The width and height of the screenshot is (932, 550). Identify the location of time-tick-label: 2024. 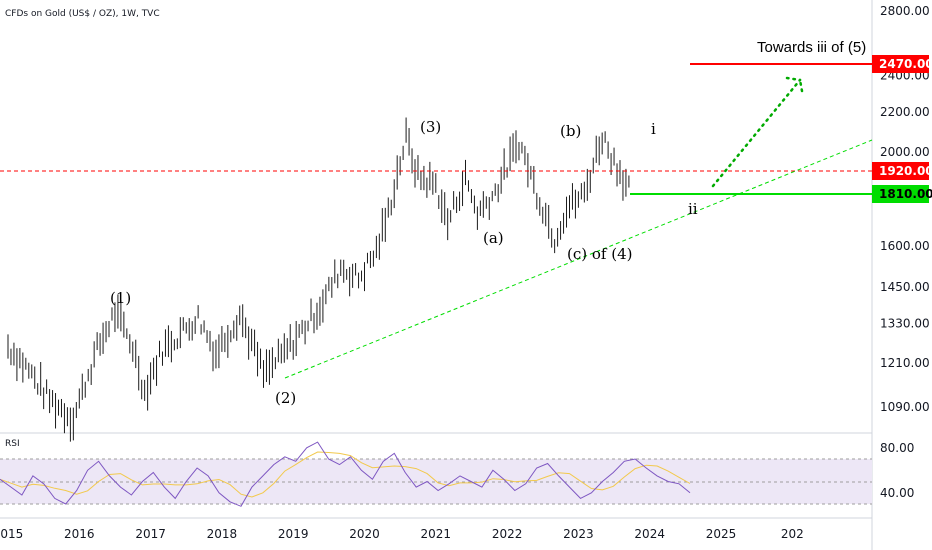
(649, 534).